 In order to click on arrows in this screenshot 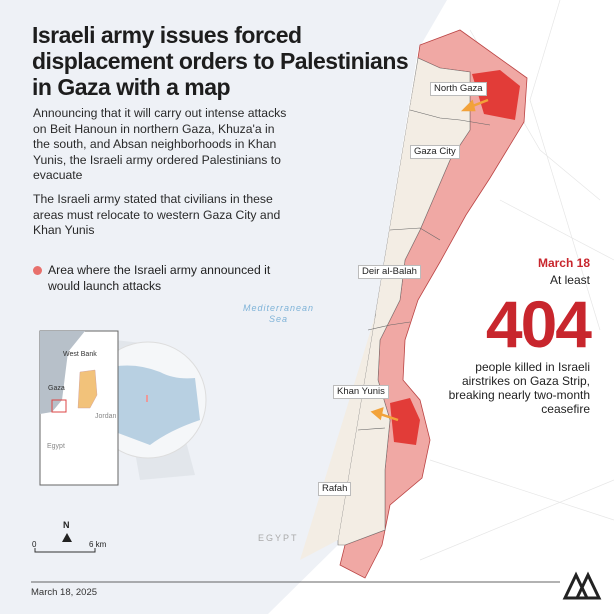, I will do `click(429, 260)`.